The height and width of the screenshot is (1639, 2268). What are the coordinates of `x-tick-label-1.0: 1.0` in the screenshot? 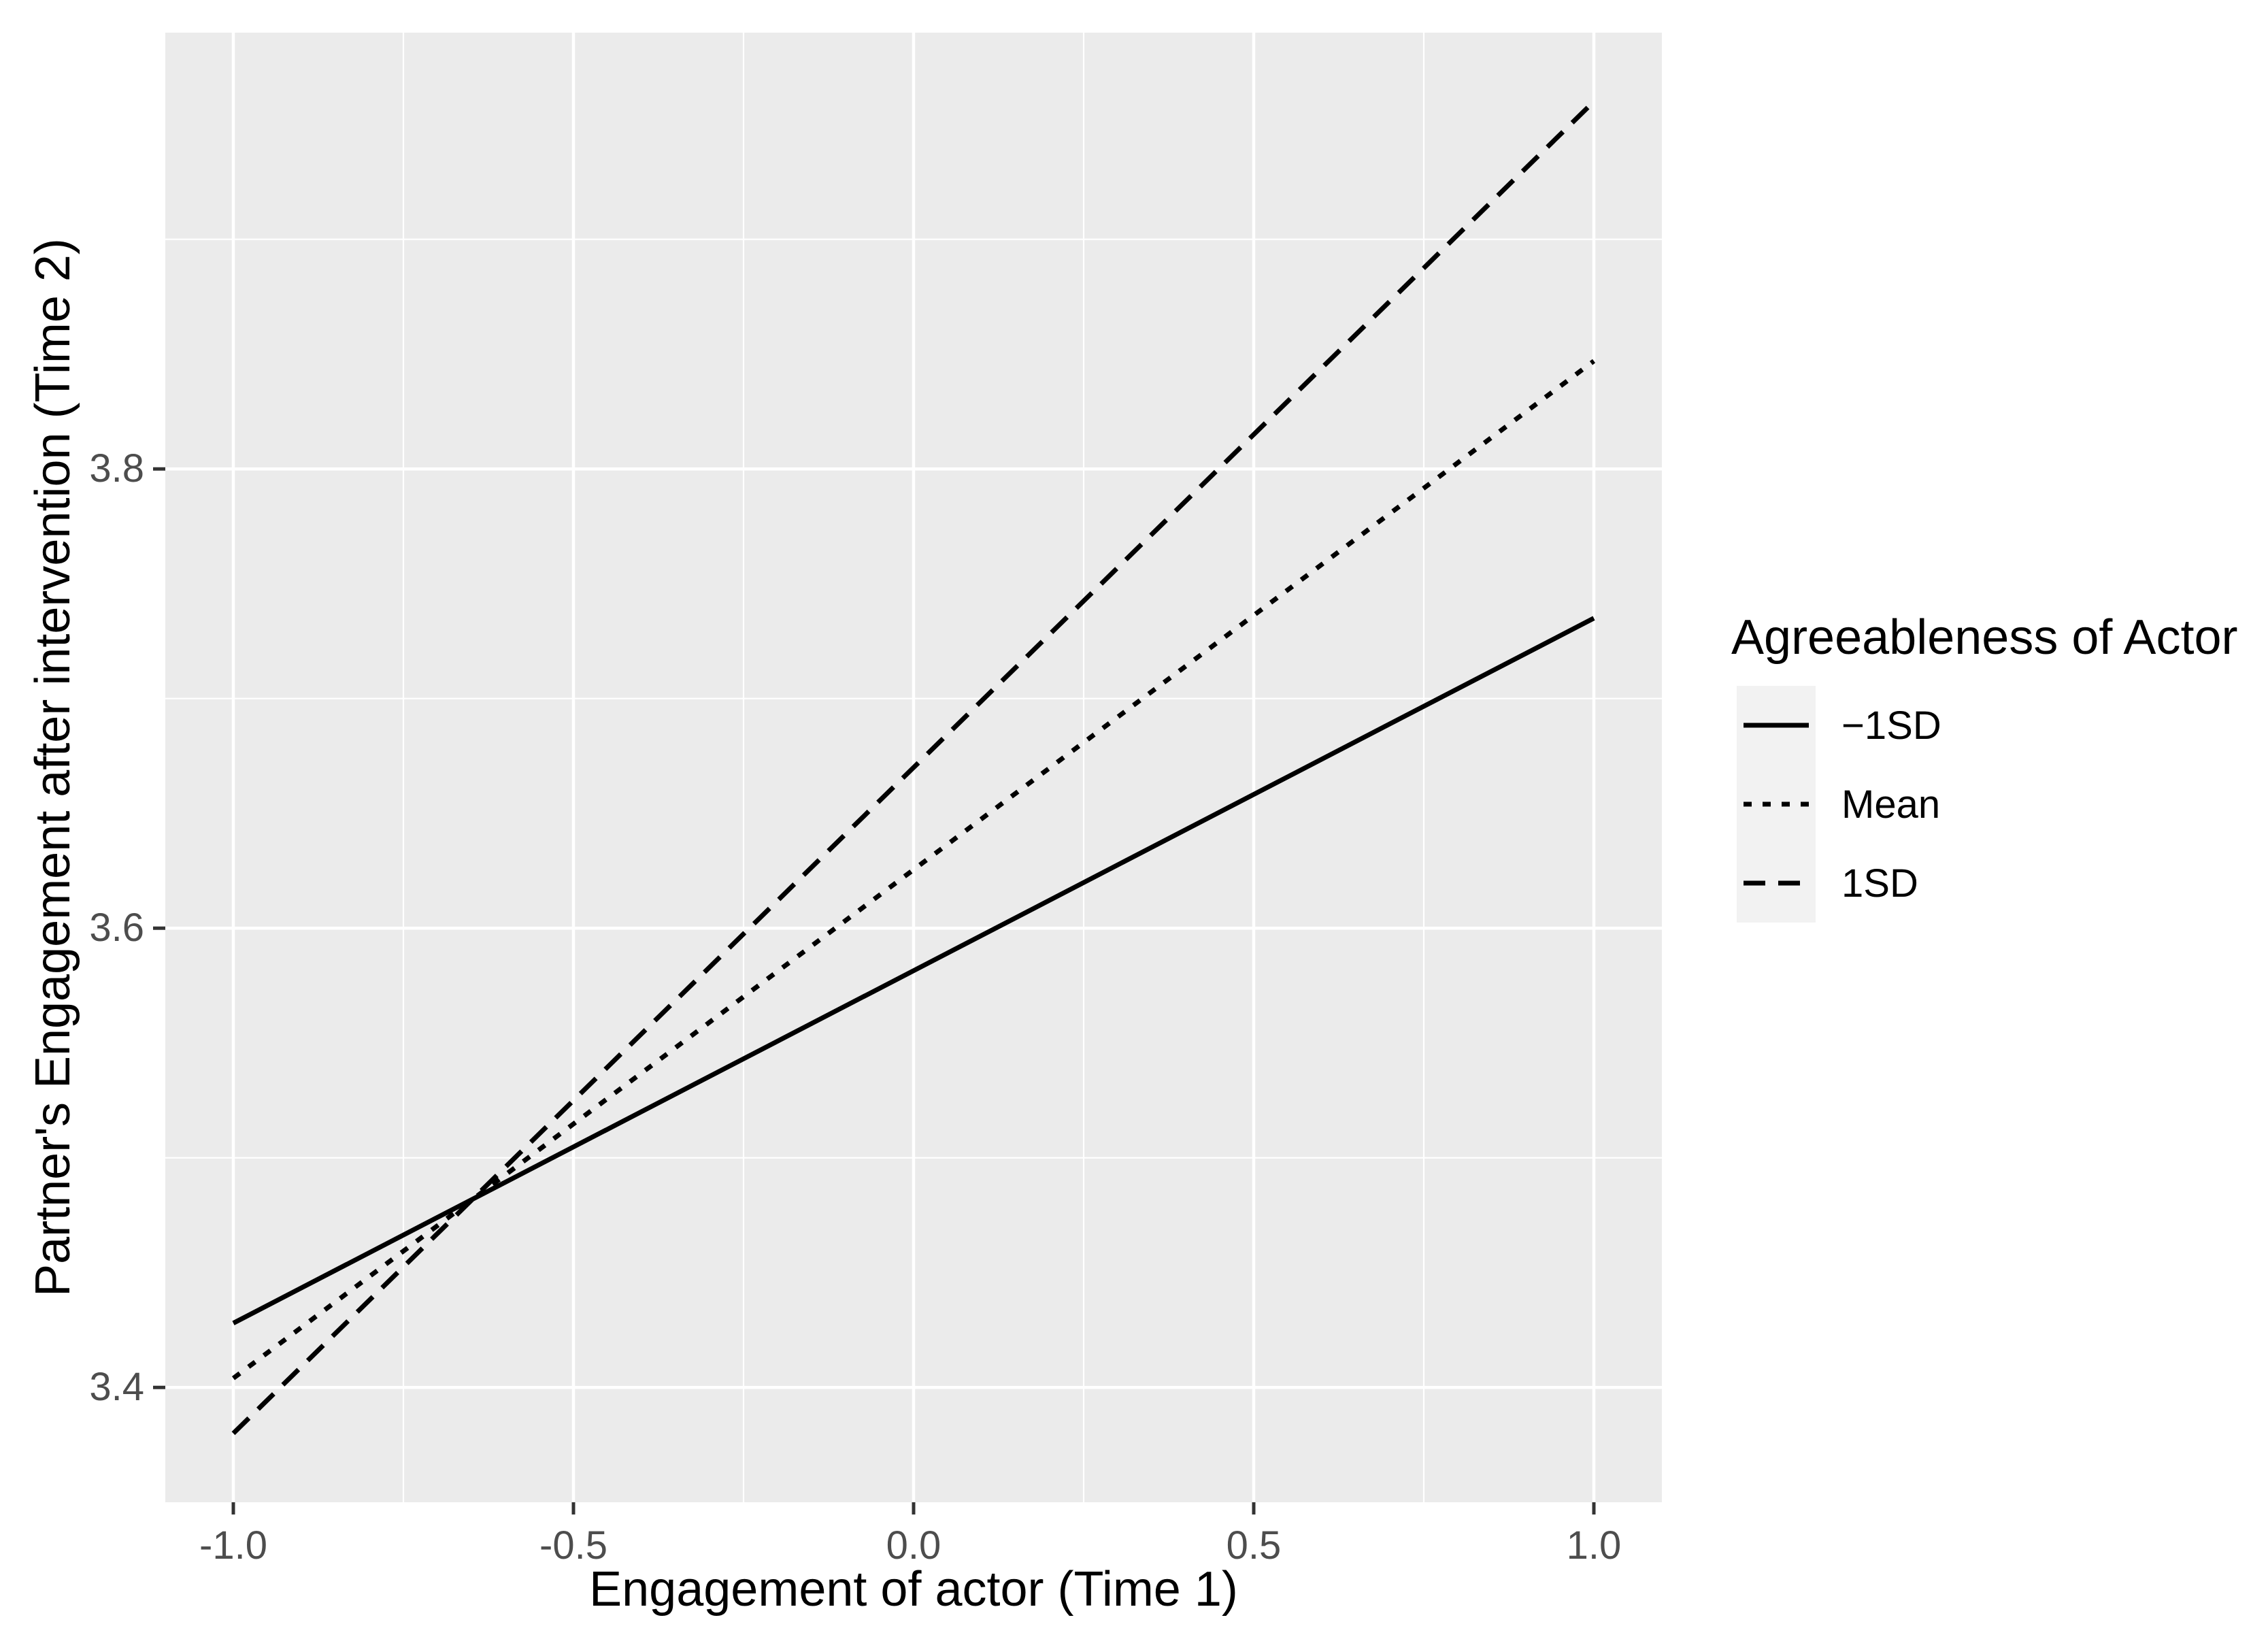 It's located at (1594, 1545).